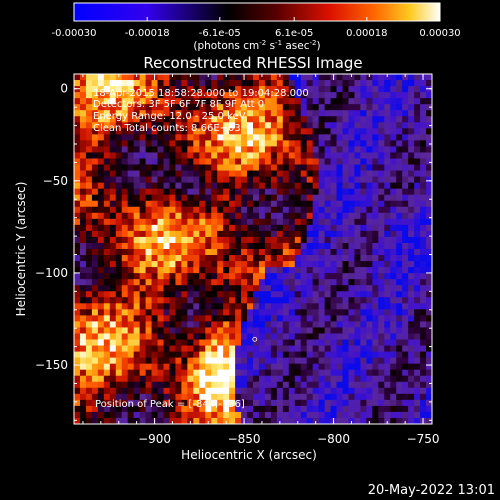  Describe the element at coordinates (255, 339) in the screenshot. I see `peak-marker` at that location.